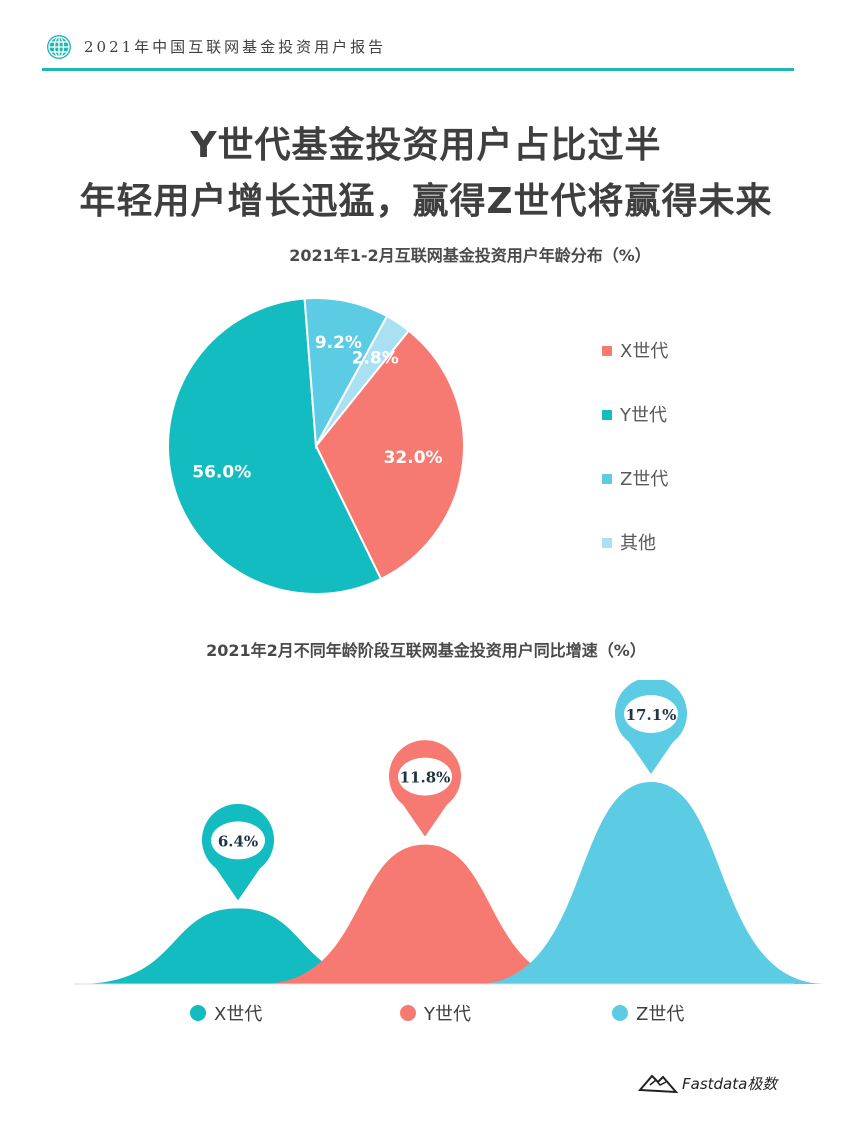 The height and width of the screenshot is (1136, 852). Describe the element at coordinates (238, 841) in the screenshot. I see `x-gen-value-label: 6.4%` at that location.